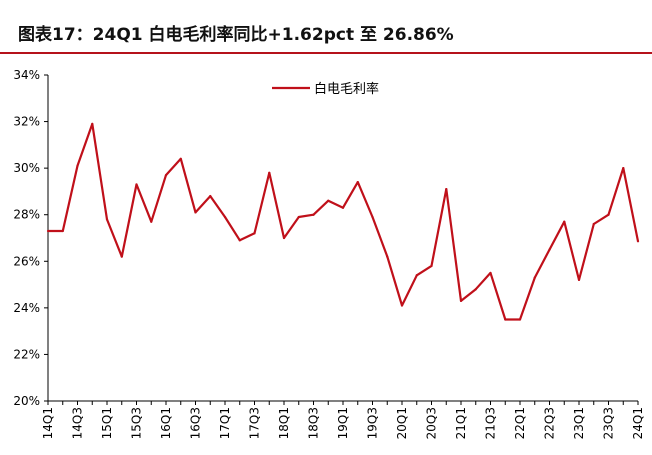  Describe the element at coordinates (346, 89) in the screenshot. I see `legend-label: 白电毛利率` at that location.